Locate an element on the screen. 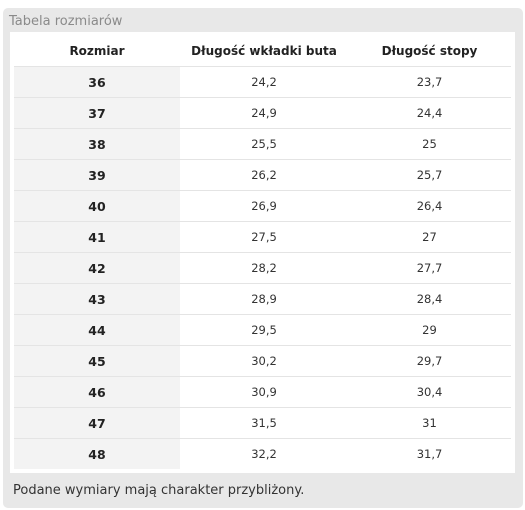 Image resolution: width=525 pixels, height=510 pixels. table-row: 38 25,5 25 is located at coordinates (262, 144).